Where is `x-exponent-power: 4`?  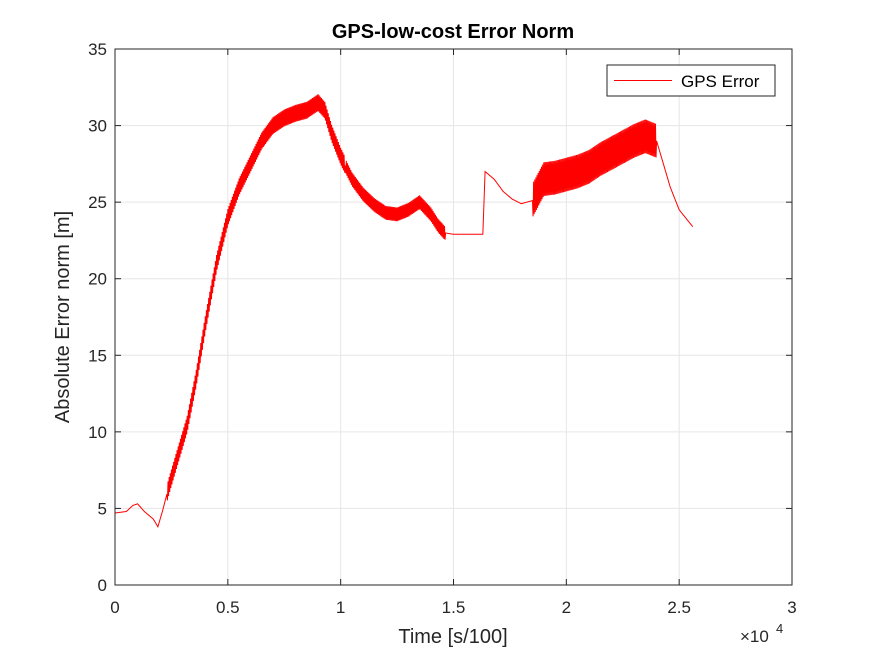
x-exponent-power: 4 is located at coordinates (779, 628).